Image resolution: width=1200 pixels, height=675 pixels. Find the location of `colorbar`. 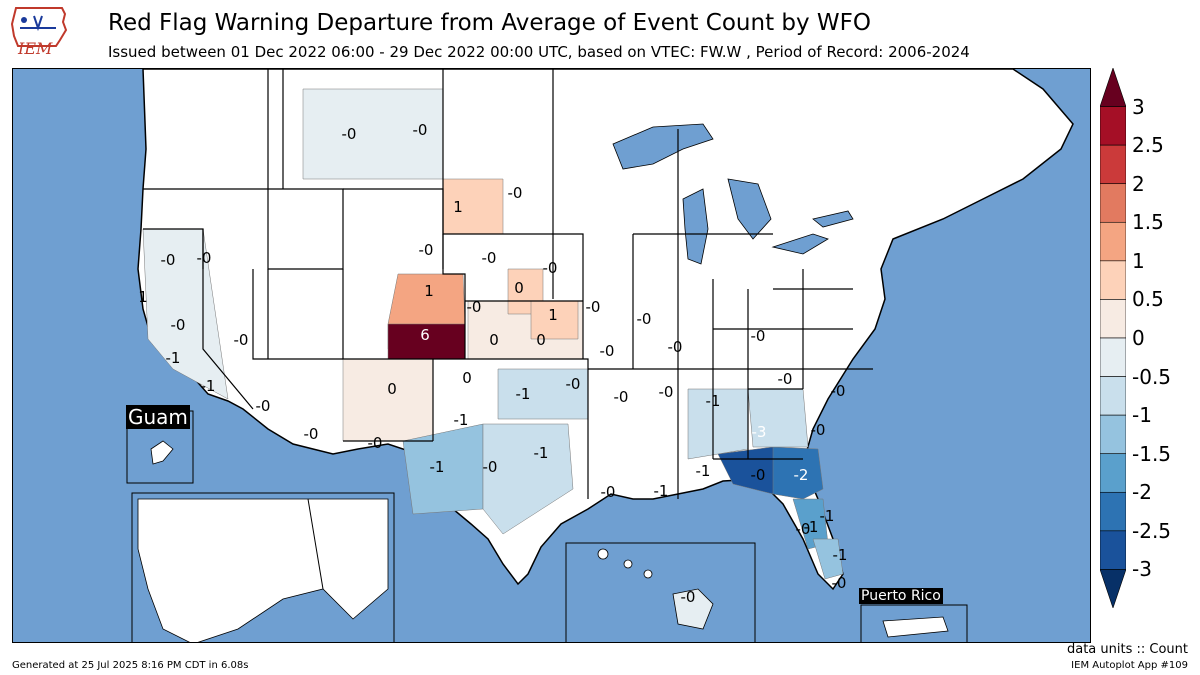

colorbar is located at coordinates (1113, 338).